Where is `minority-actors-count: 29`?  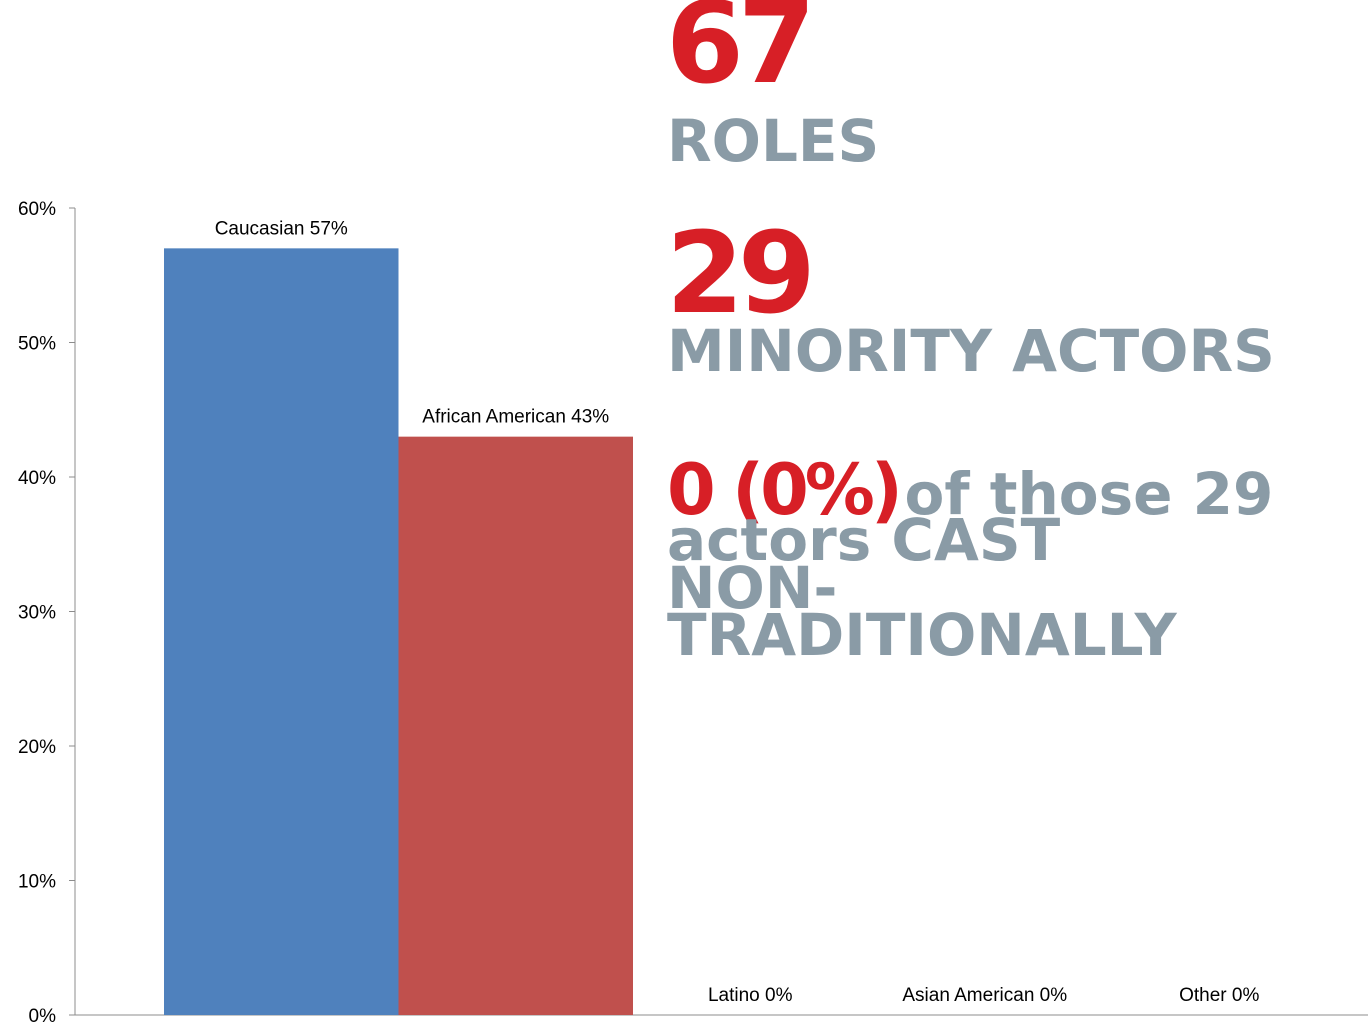
minority-actors-count: 29 is located at coordinates (741, 274).